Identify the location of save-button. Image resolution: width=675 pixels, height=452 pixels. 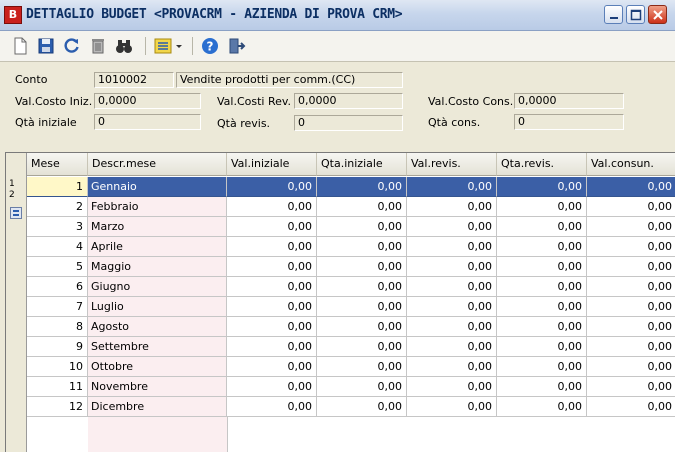
(46, 46).